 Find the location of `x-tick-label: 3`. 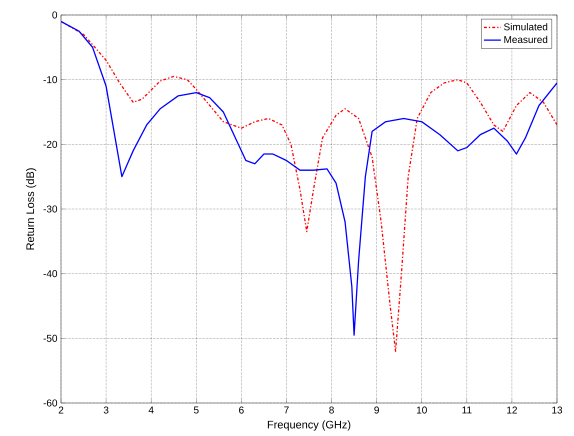

x-tick-label: 3 is located at coordinates (106, 410).